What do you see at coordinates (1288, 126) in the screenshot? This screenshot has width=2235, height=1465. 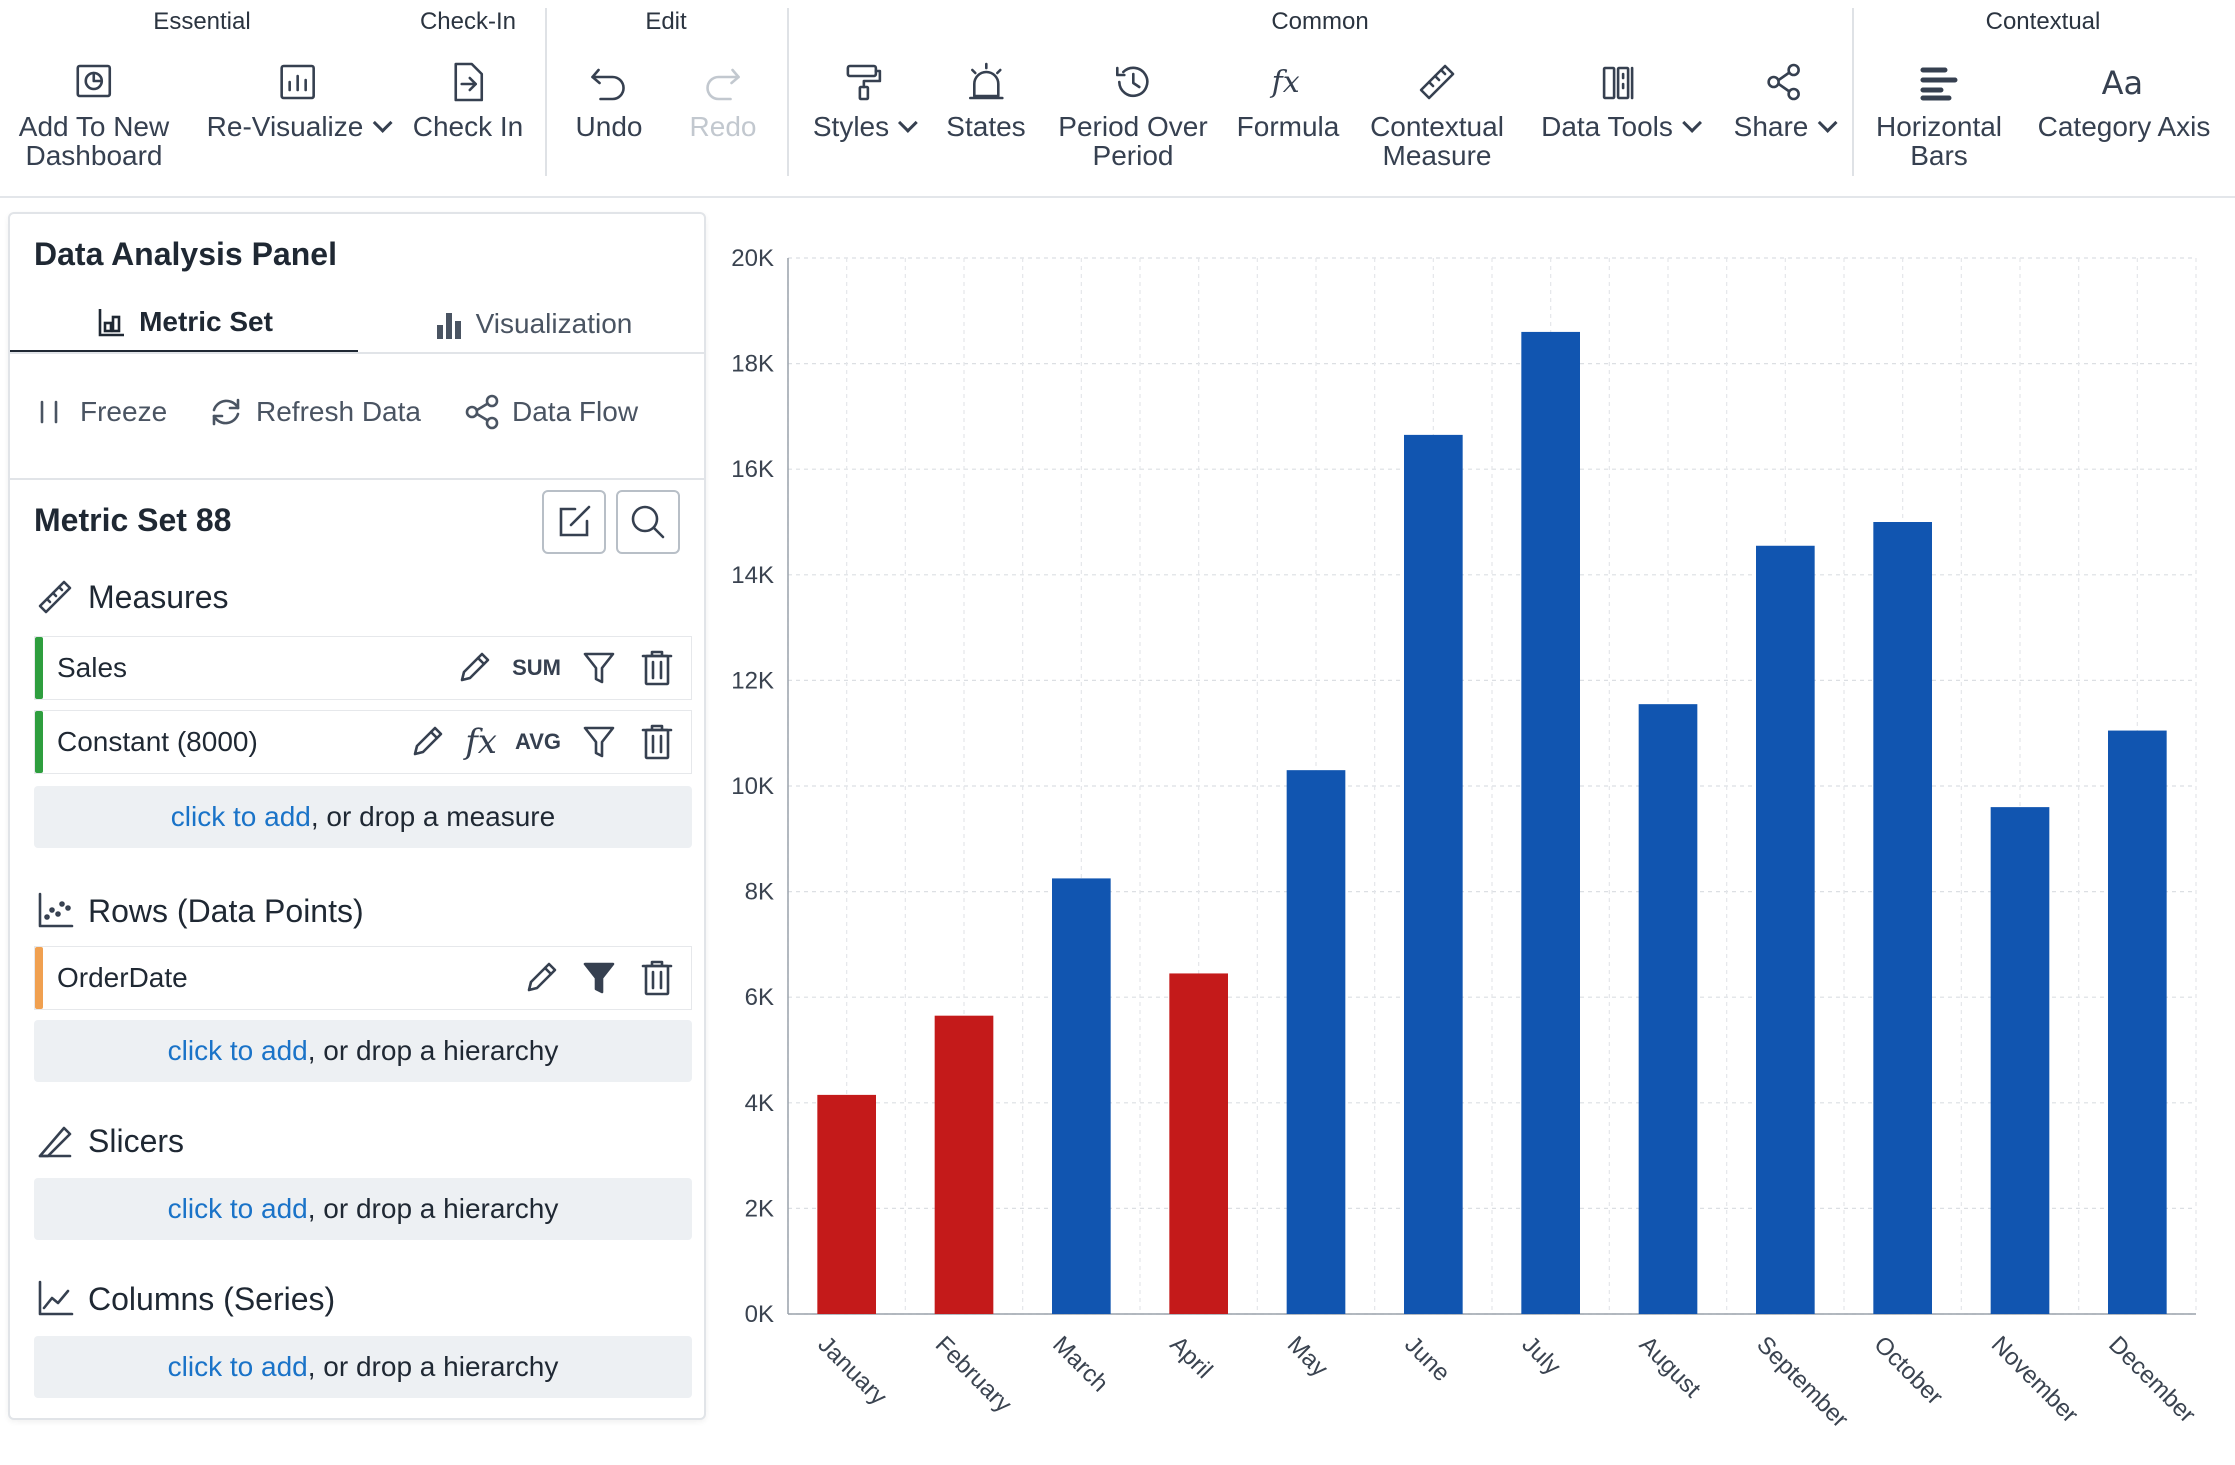 I see `formula-label: Formula` at bounding box center [1288, 126].